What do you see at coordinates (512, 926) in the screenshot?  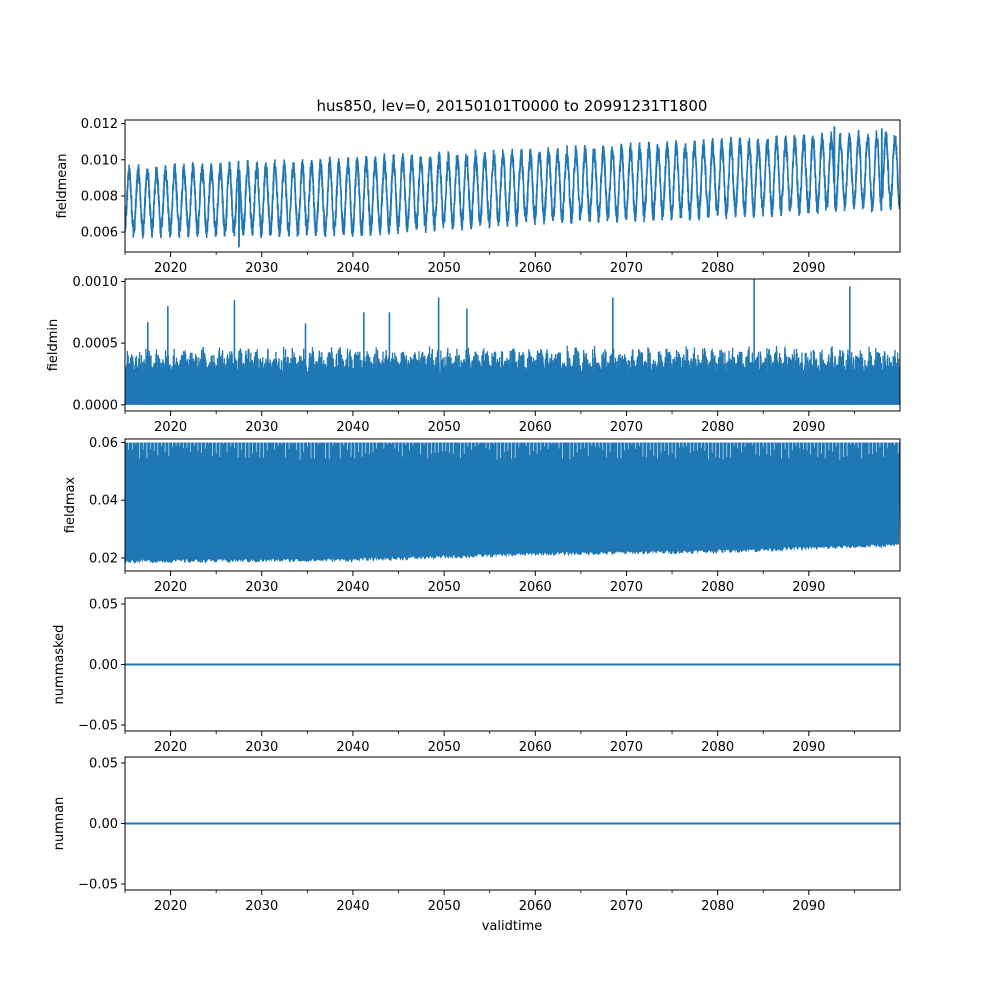 I see `x-axis-label: validtime` at bounding box center [512, 926].